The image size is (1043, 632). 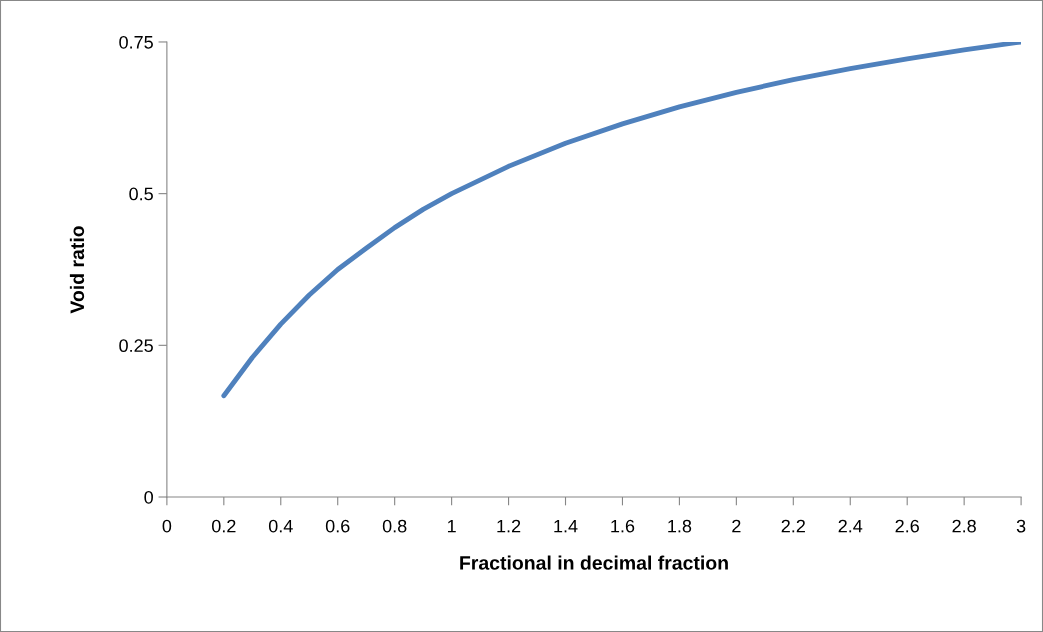 I want to click on x-tick-label: 2.2, so click(x=793, y=526).